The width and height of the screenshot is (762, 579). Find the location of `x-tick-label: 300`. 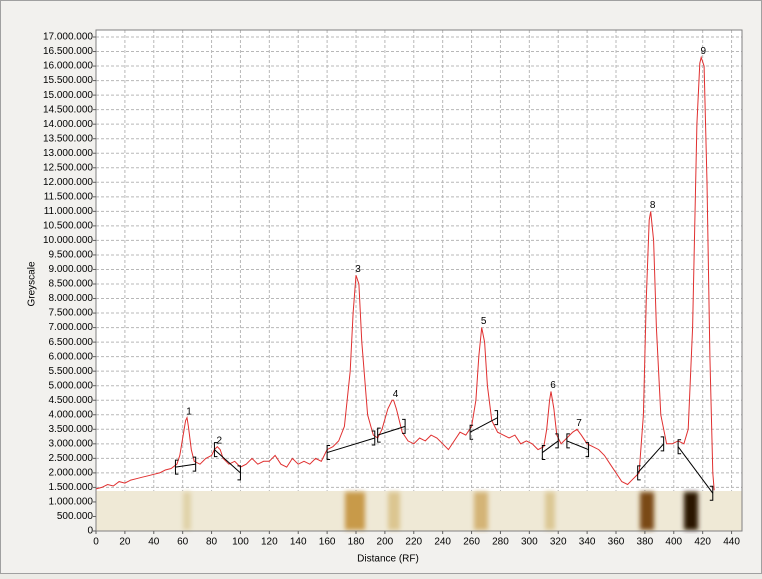

x-tick-label: 300 is located at coordinates (529, 542).